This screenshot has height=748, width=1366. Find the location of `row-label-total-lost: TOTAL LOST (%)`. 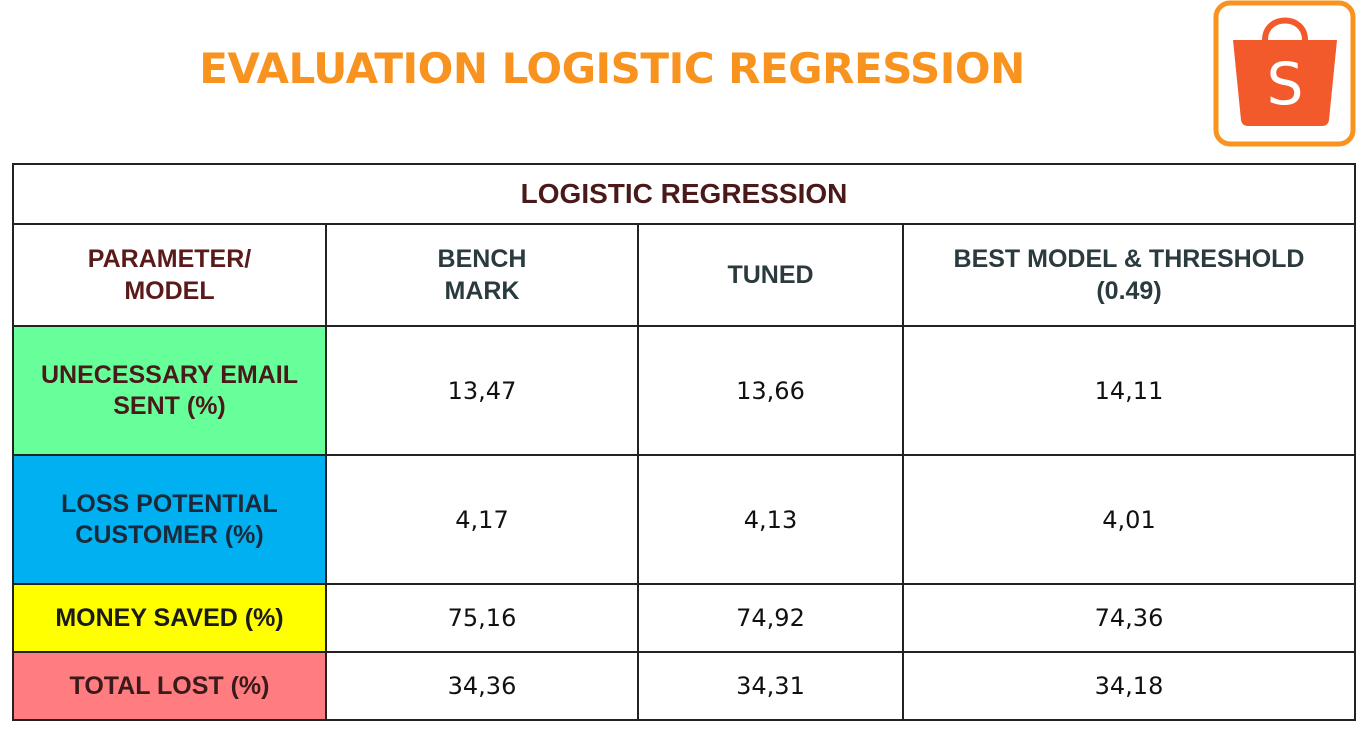

row-label-total-lost: TOTAL LOST (%) is located at coordinates (169, 686).